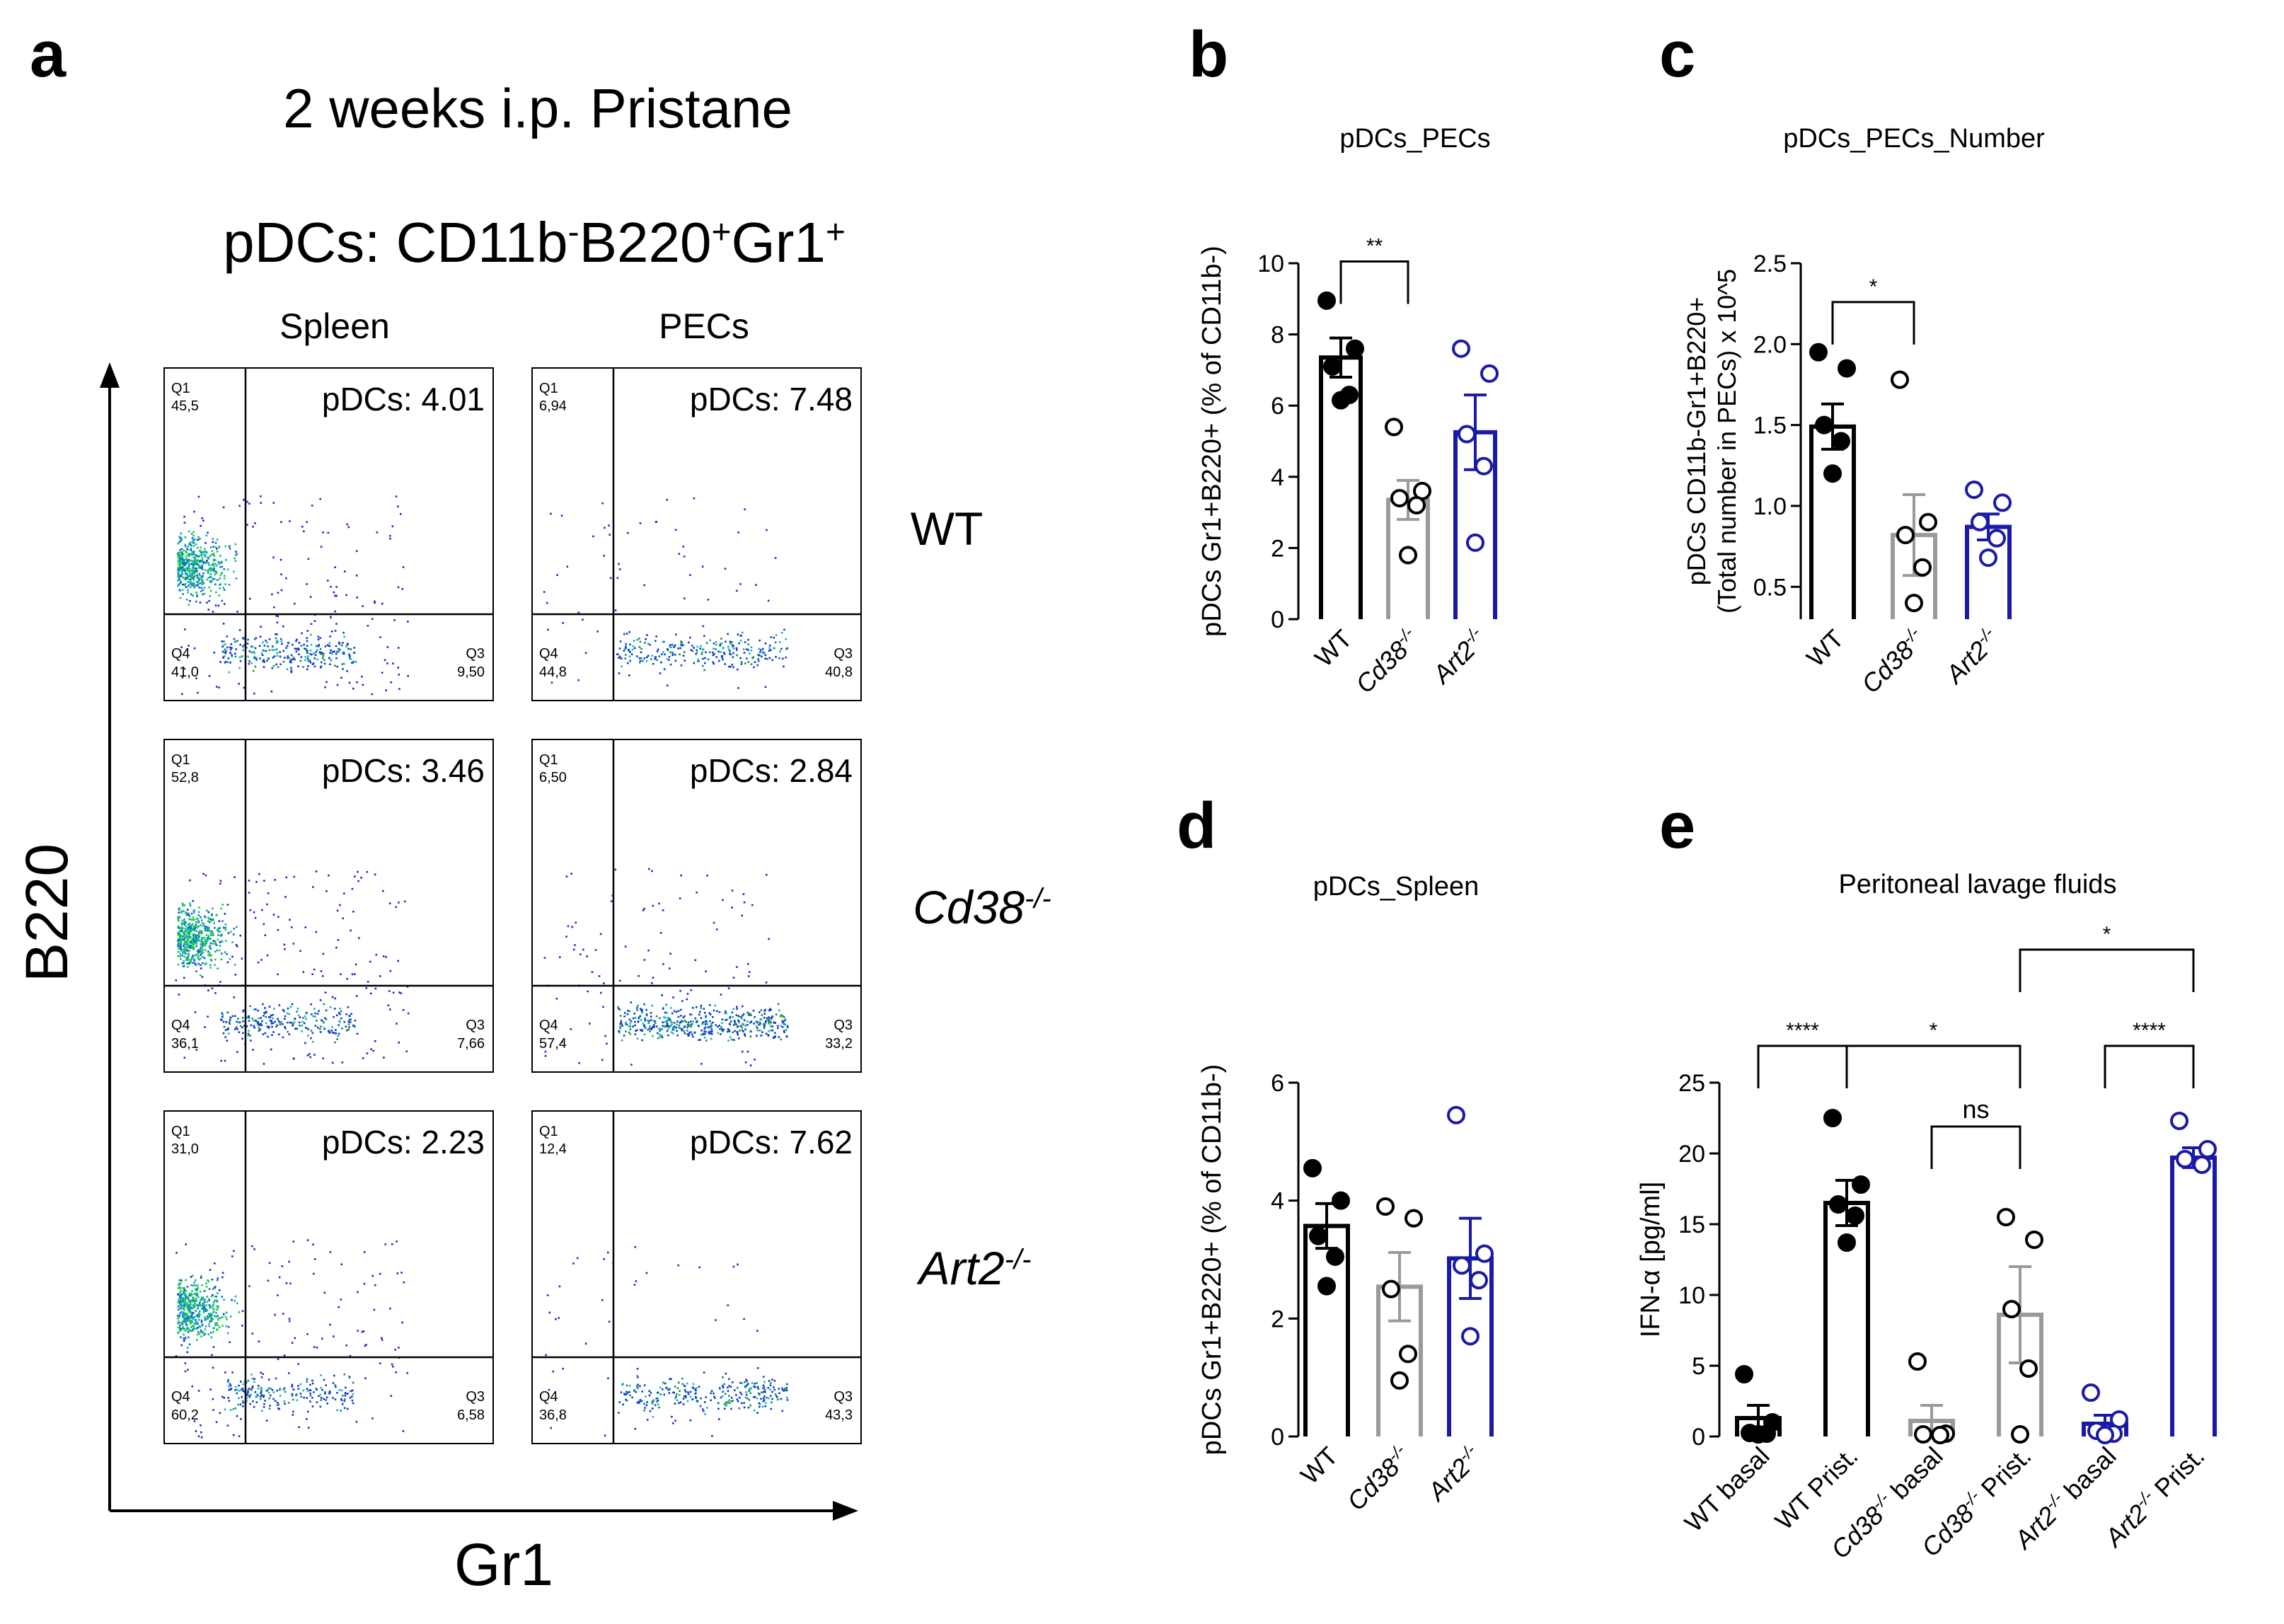 This screenshot has width=2284, height=1624. Describe the element at coordinates (665, 593) in the screenshot. I see `flow-plot-events` at that location.